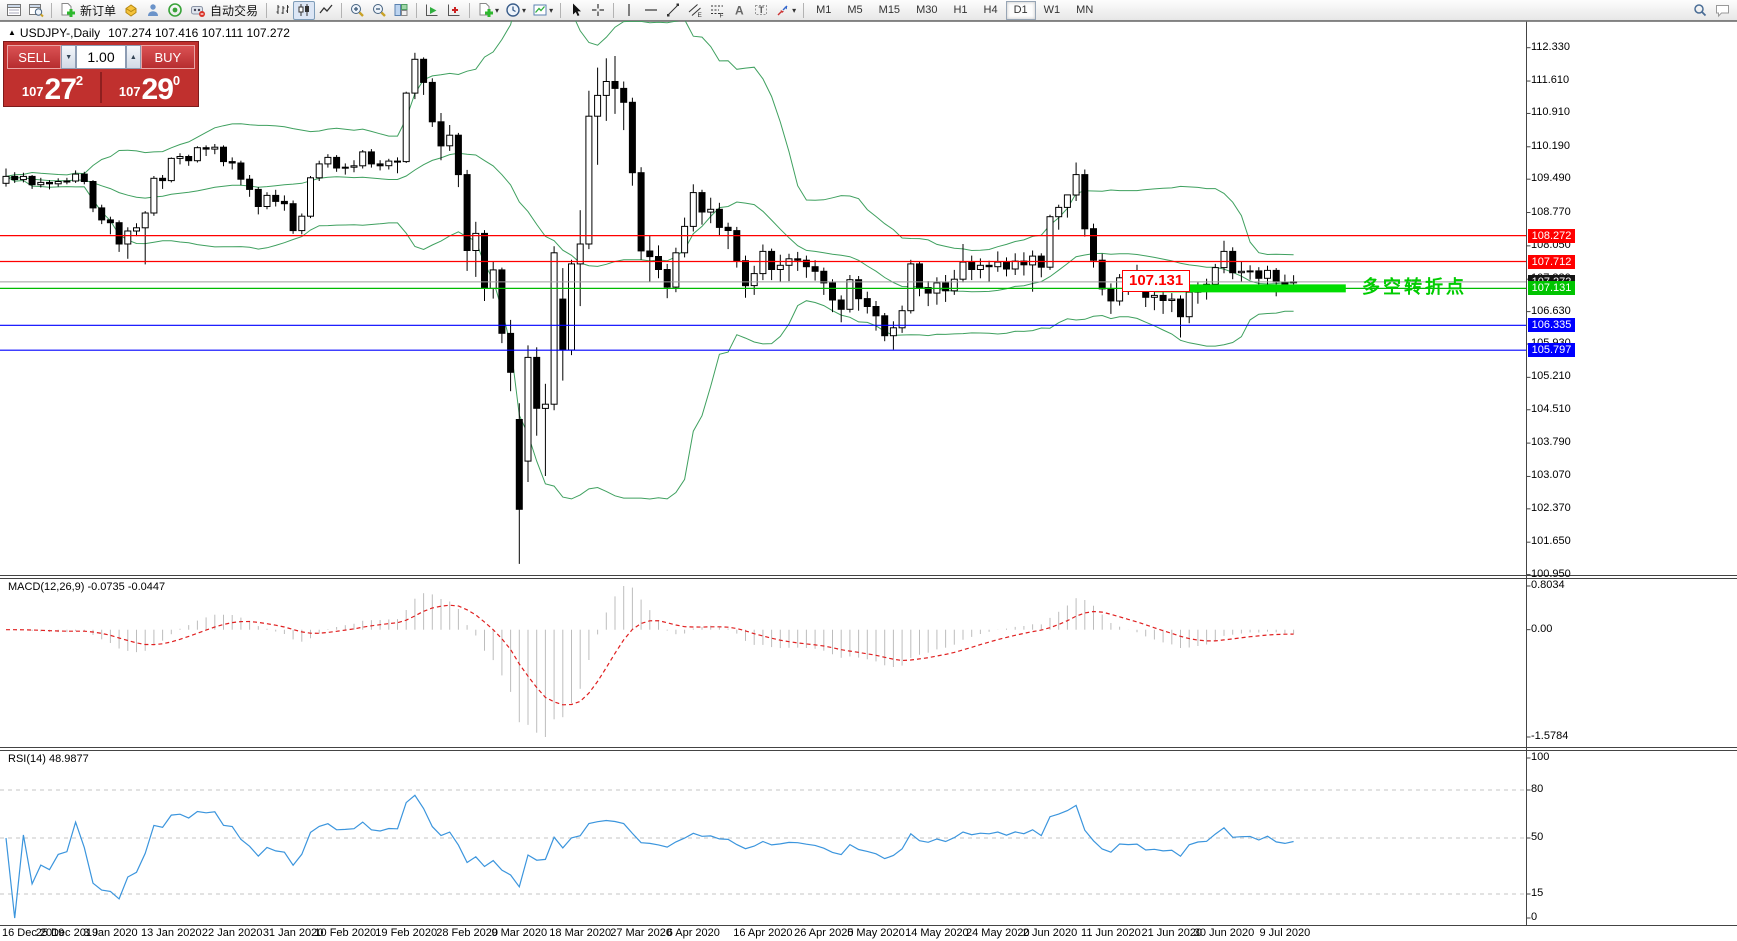 This screenshot has width=1737, height=941. Describe the element at coordinates (1551, 573) in the screenshot. I see `price-tick-label: 100.950` at that location.